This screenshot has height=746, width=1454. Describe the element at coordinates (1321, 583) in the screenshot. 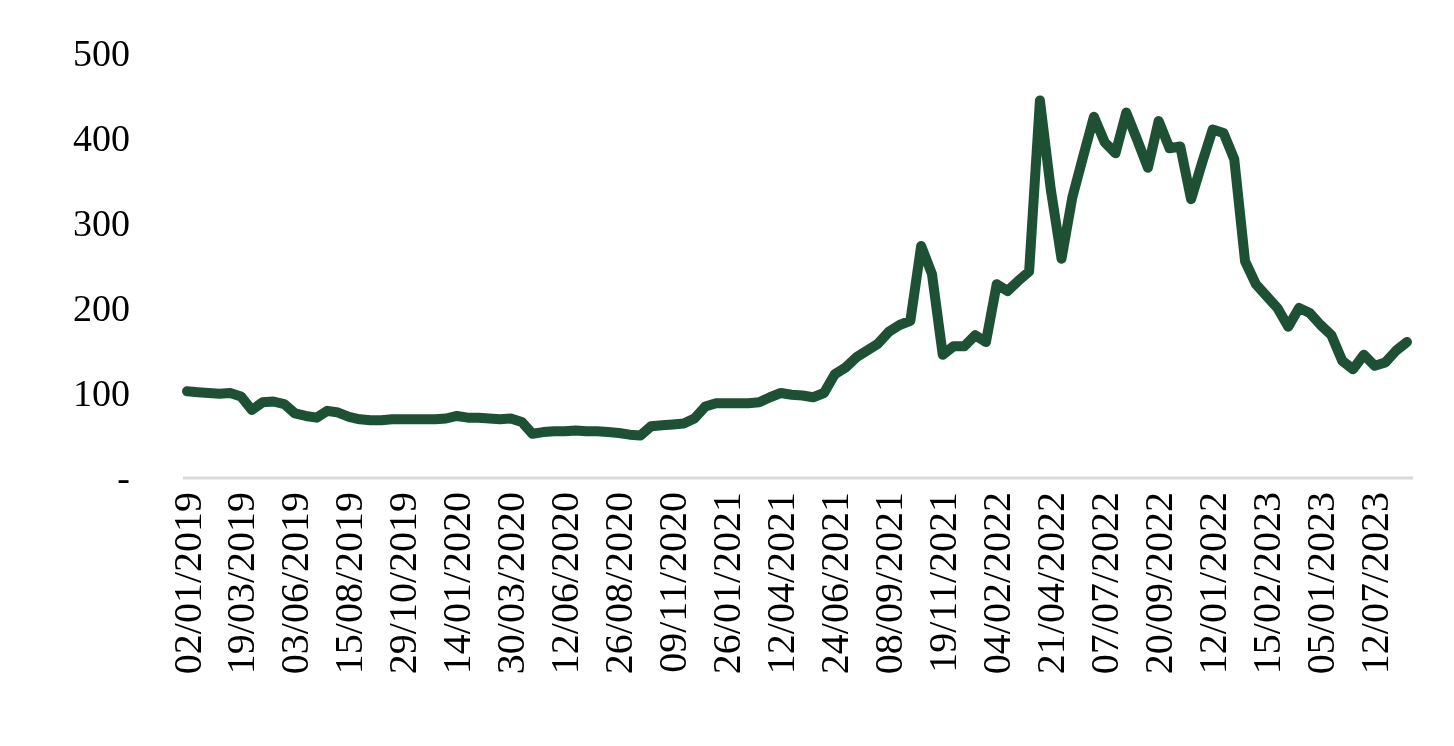

I see `x-tick-label: 05/01/2023` at that location.